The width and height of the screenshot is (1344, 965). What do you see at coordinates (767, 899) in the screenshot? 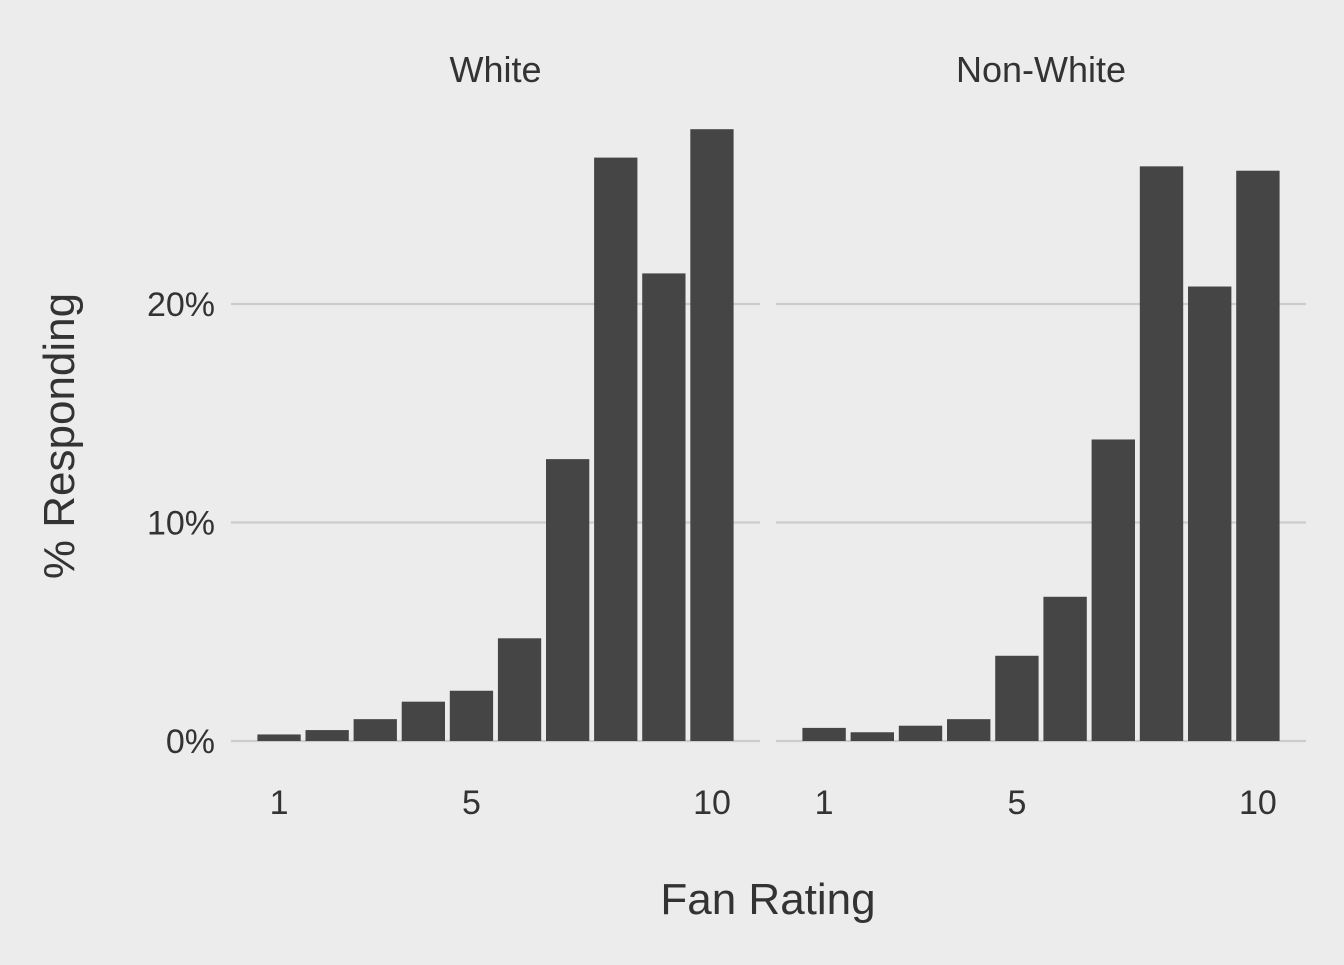
I see `x-axis-title: Fan Rating` at bounding box center [767, 899].